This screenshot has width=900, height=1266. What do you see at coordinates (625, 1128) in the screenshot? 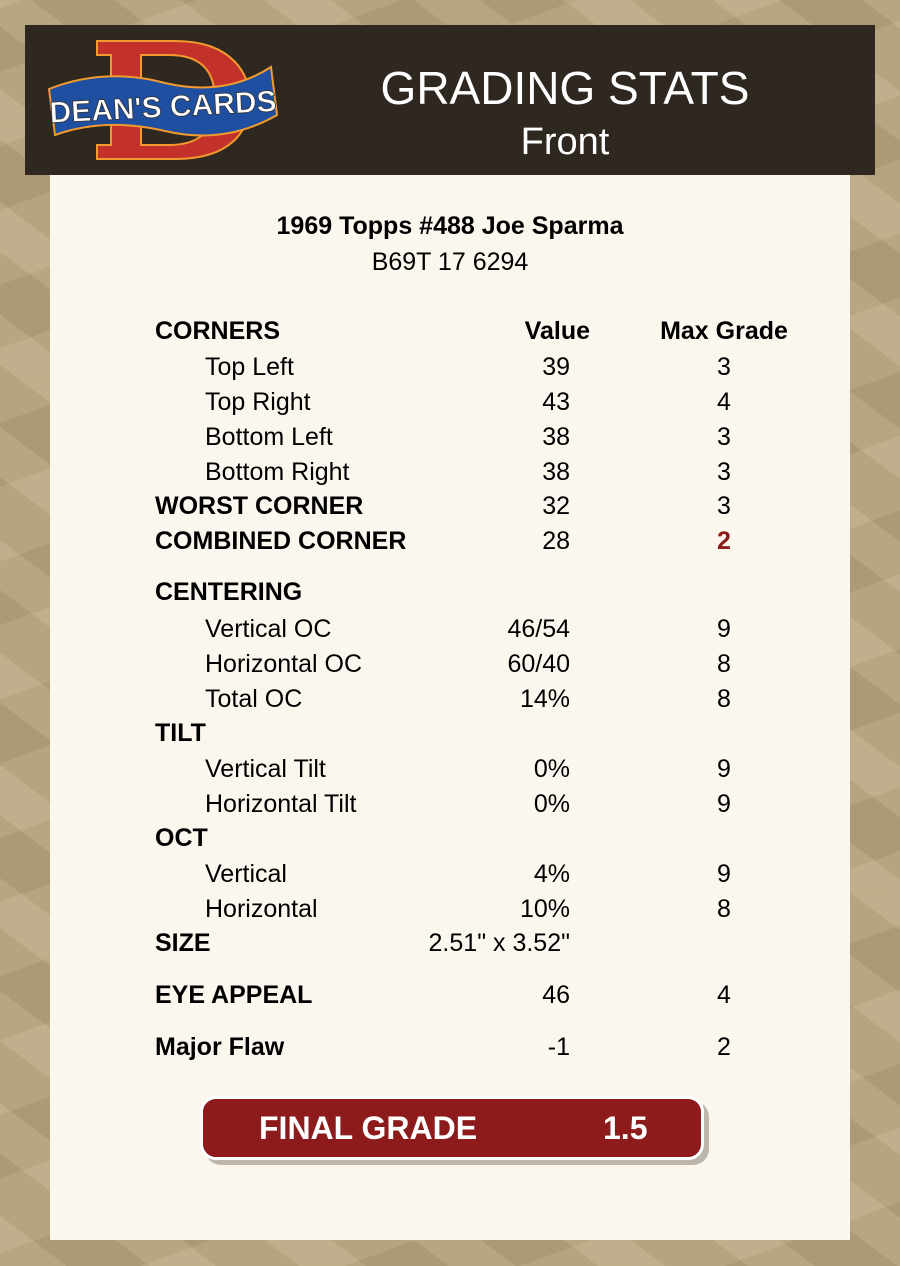
I see `final-grade-value: 1.5` at bounding box center [625, 1128].